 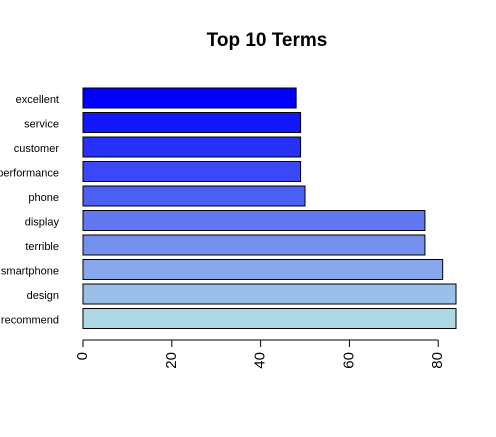 What do you see at coordinates (37, 149) in the screenshot?
I see `y-tick-label: customer` at bounding box center [37, 149].